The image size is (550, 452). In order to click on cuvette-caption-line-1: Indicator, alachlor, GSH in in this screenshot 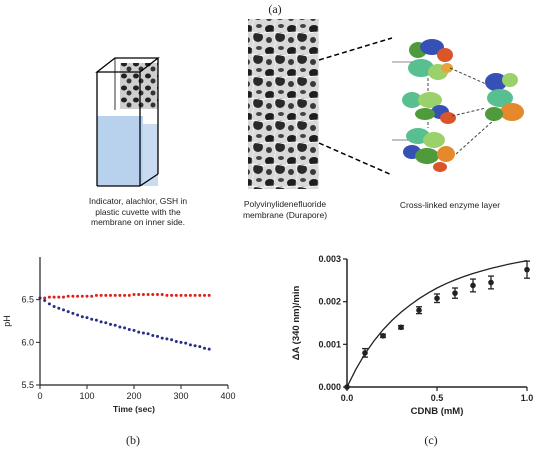, I will do `click(138, 201)`.